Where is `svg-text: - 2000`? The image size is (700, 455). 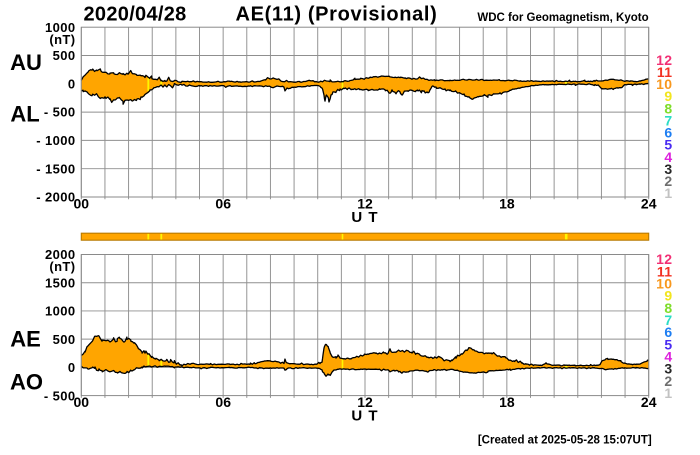
svg-text: - 2000 is located at coordinates (55, 196).